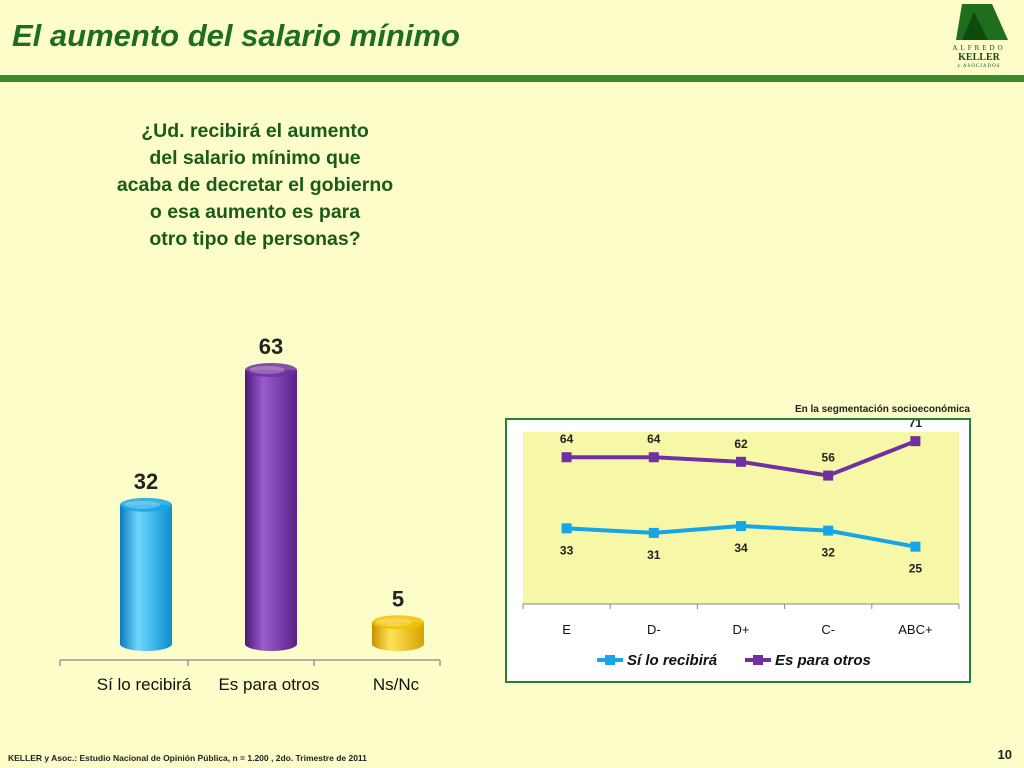 Image resolution: width=1024 pixels, height=768 pixels. What do you see at coordinates (829, 458) in the screenshot?
I see `data-label: 56` at bounding box center [829, 458].